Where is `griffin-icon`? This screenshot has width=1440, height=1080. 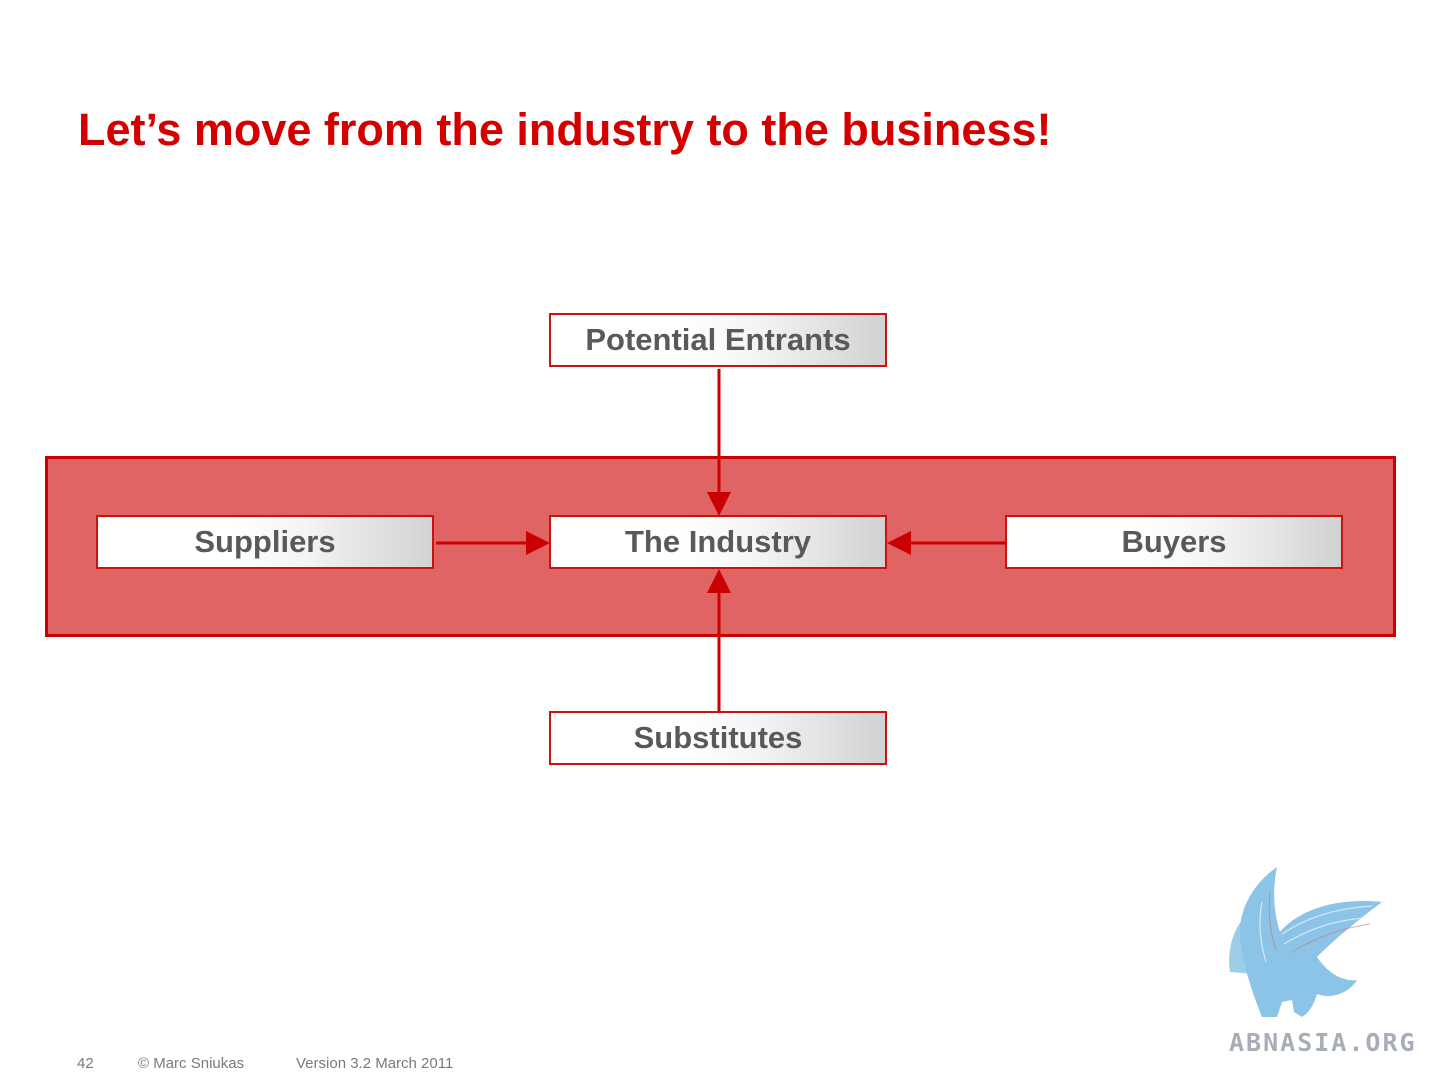
griffin-icon is located at coordinates (1305, 942).